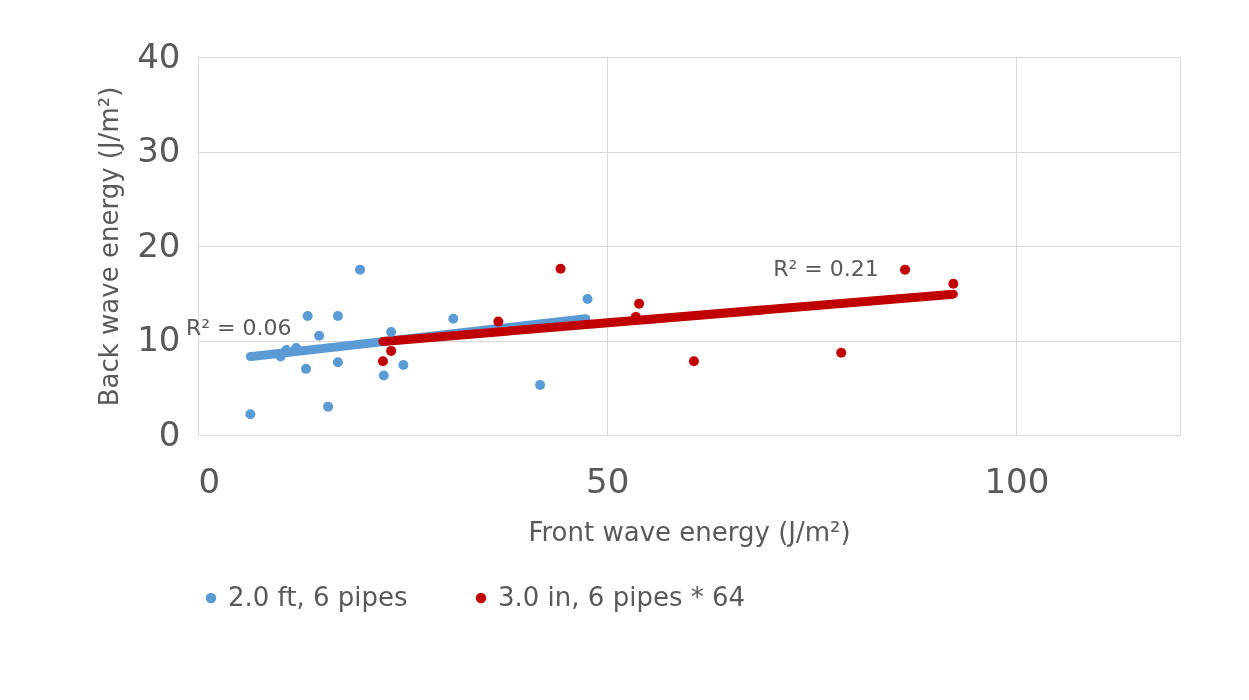  Describe the element at coordinates (159, 339) in the screenshot. I see `y-tick-label: 10` at that location.